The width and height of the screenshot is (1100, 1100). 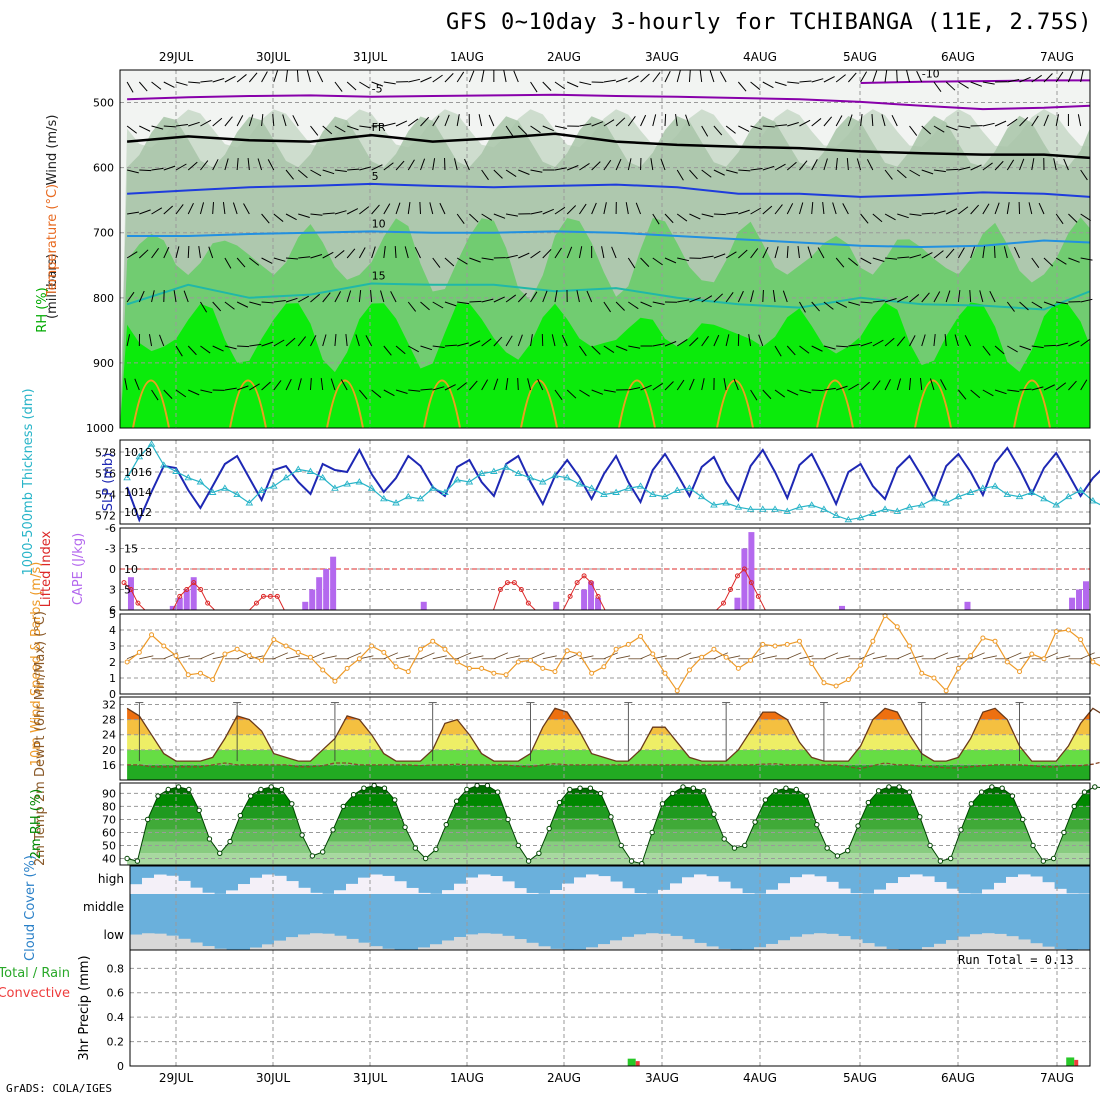 What do you see at coordinates (613, 484) in the screenshot?
I see `slp-series-line` at bounding box center [613, 484].